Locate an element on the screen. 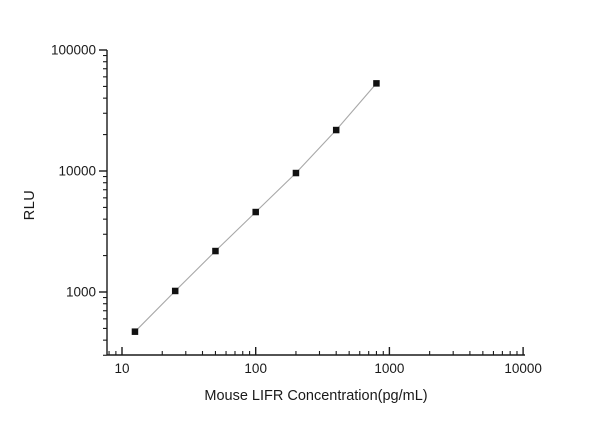 The height and width of the screenshot is (427, 608). y-tick-label: 100000 is located at coordinates (73, 50).